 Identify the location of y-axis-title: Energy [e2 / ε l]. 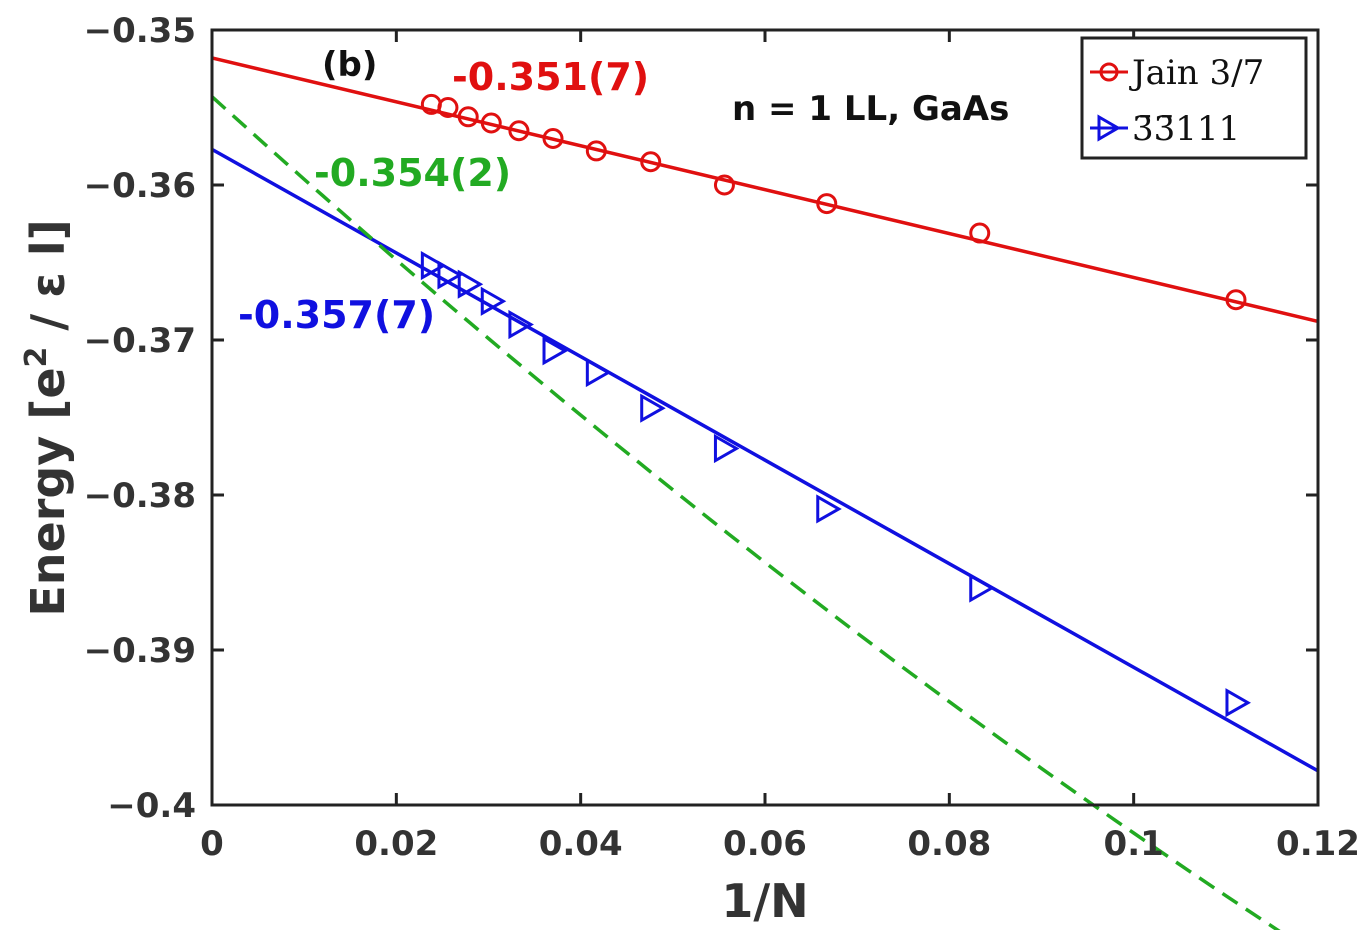
(47, 417).